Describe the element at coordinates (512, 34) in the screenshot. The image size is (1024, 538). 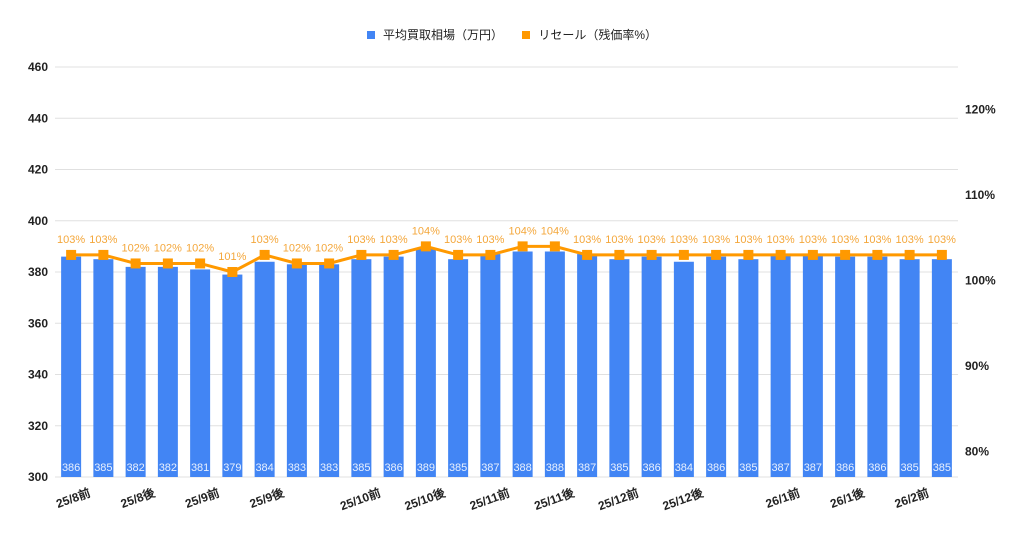
I see `chart-legend: 平均買取相場（万円） リセール（残価率%）` at that location.